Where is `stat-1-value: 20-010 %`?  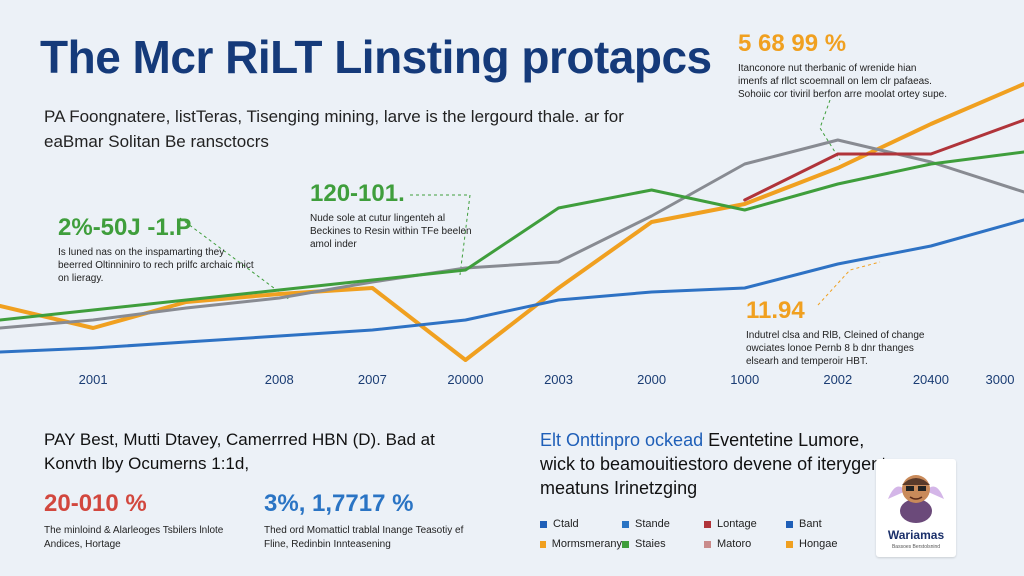 stat-1-value: 20-010 % is located at coordinates (95, 503).